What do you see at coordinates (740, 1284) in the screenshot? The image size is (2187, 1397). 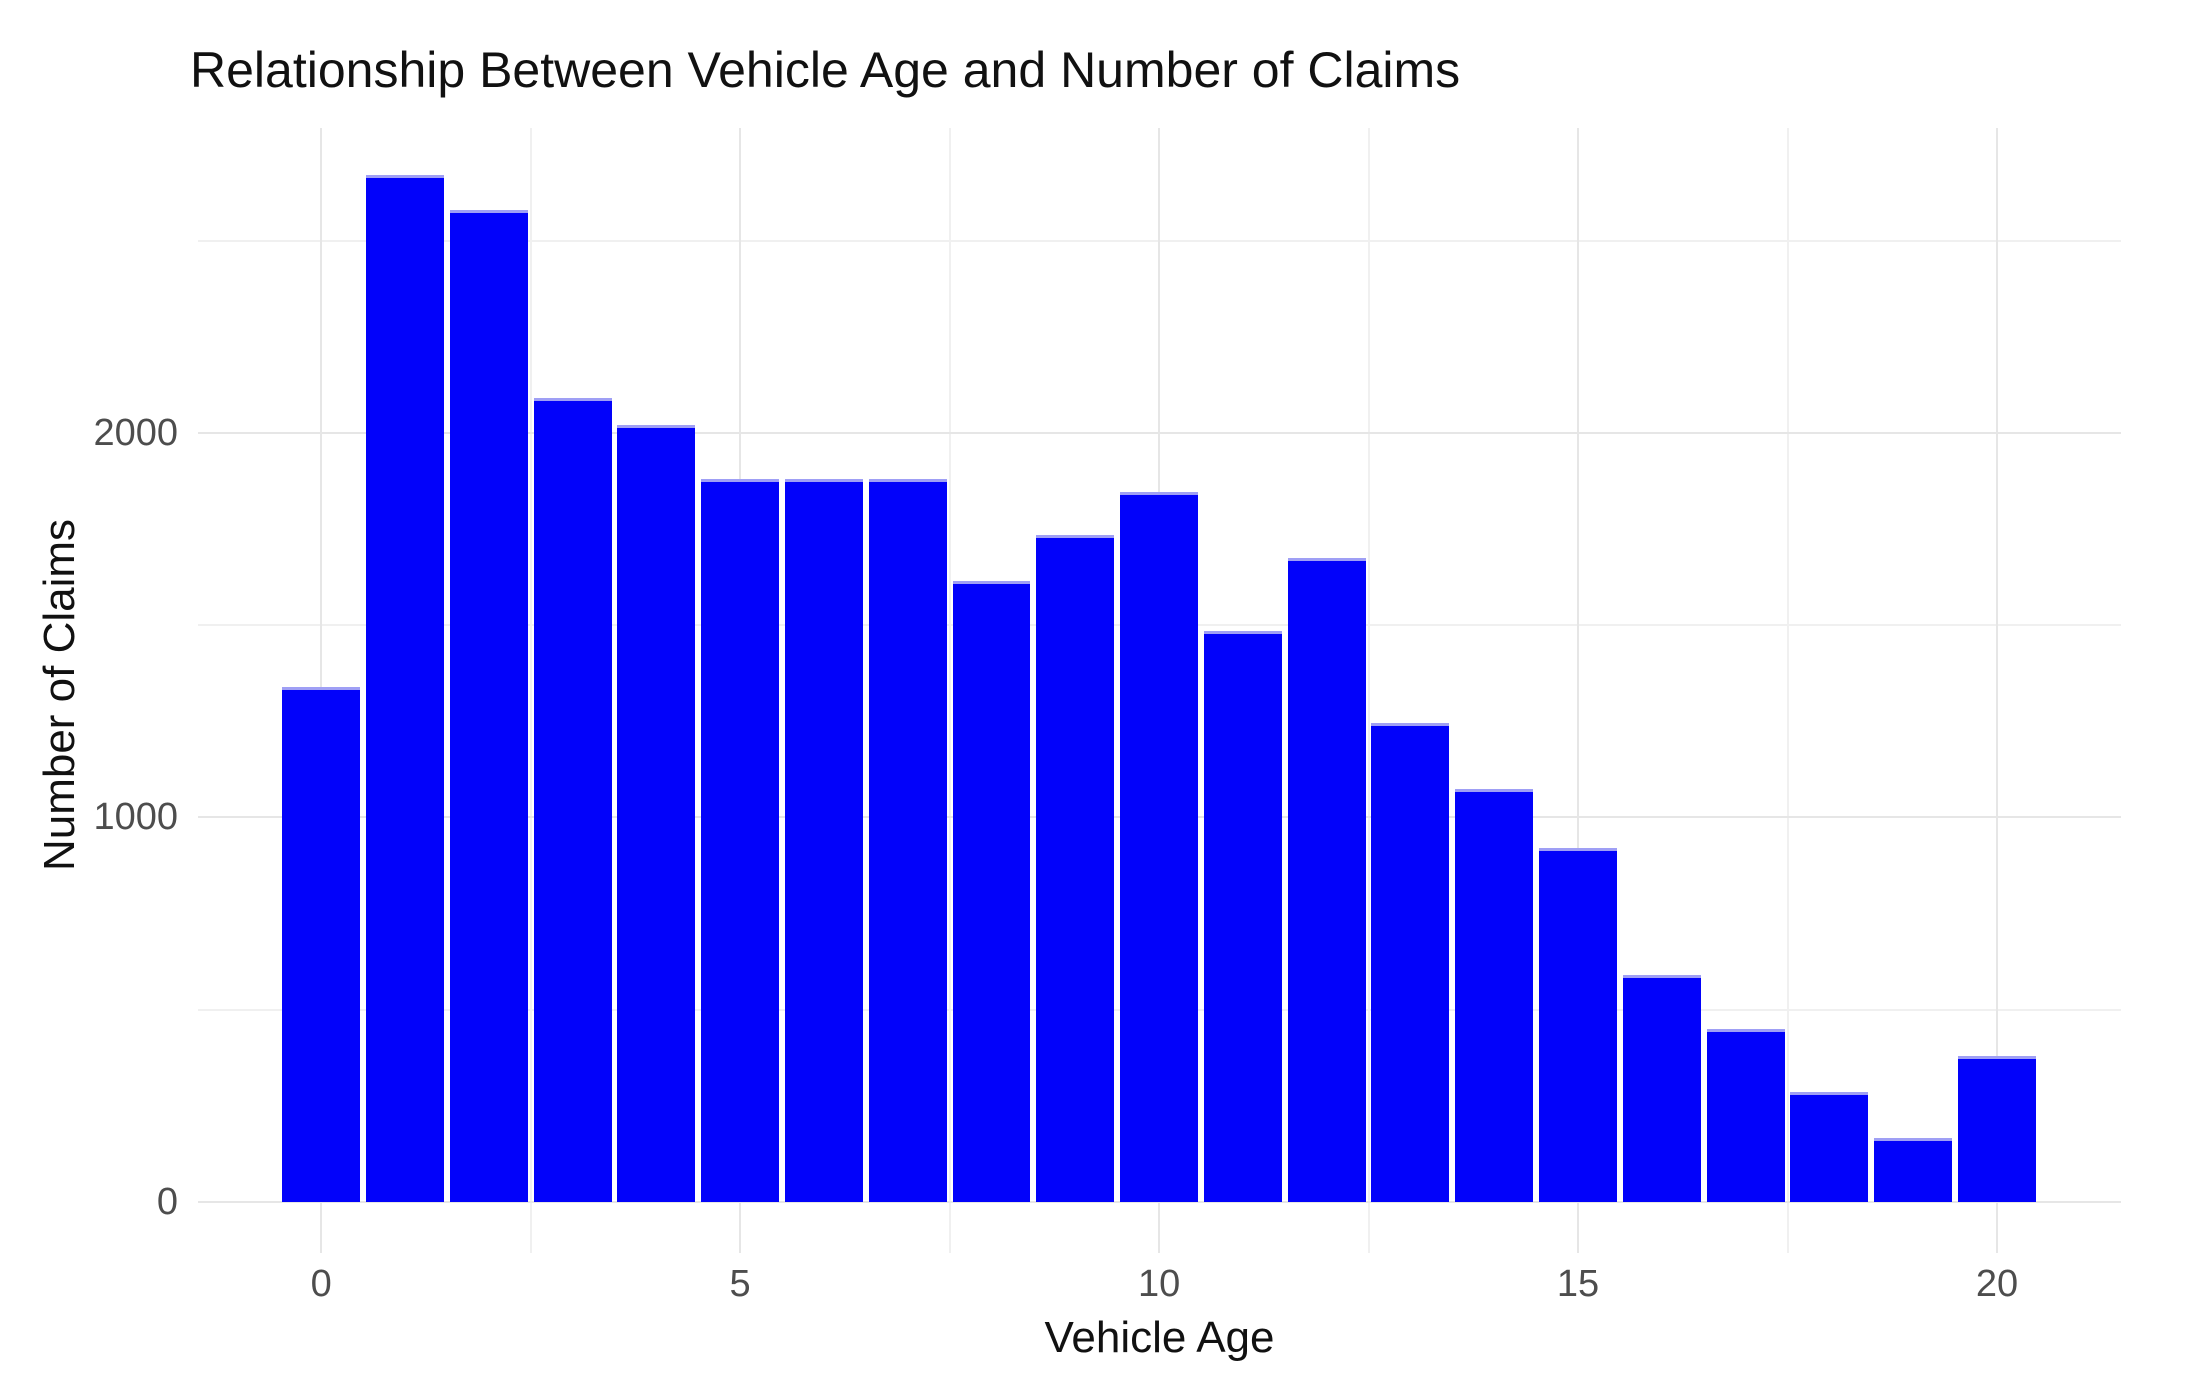 I see `x-tick-label-5: 5` at bounding box center [740, 1284].